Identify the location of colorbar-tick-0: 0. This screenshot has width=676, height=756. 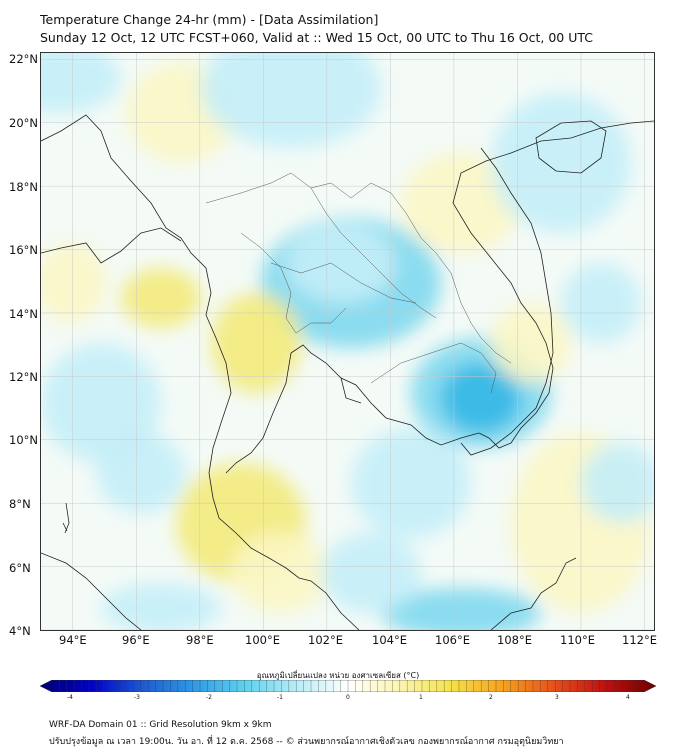
(348, 697).